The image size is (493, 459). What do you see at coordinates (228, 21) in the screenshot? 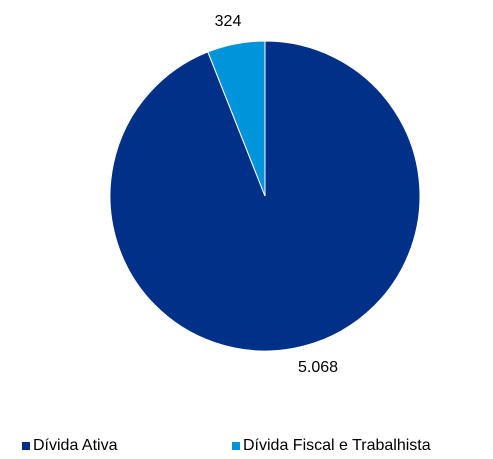
I see `data-label-divida-fiscal-trabalhista: 324` at bounding box center [228, 21].